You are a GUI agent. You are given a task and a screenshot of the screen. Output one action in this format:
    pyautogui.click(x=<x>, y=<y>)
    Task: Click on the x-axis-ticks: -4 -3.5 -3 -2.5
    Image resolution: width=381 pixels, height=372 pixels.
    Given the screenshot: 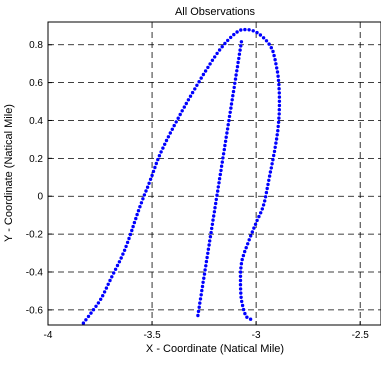 What is the action you would take?
    pyautogui.click(x=206, y=331)
    